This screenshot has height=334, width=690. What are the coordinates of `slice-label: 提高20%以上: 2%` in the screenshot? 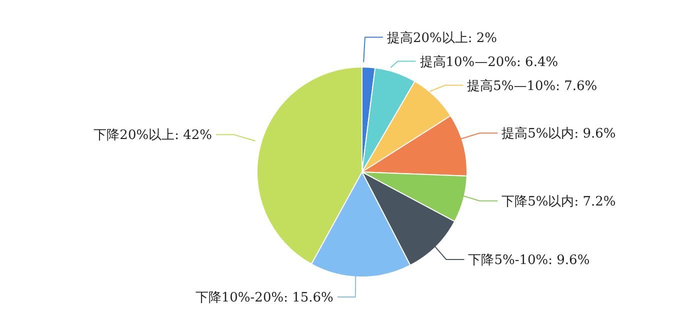 It's located at (442, 38).